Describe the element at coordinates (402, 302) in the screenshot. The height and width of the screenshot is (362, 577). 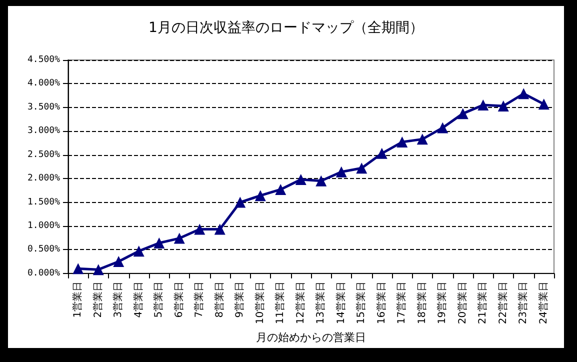
I see `x-tick-label: 17営業日` at that location.